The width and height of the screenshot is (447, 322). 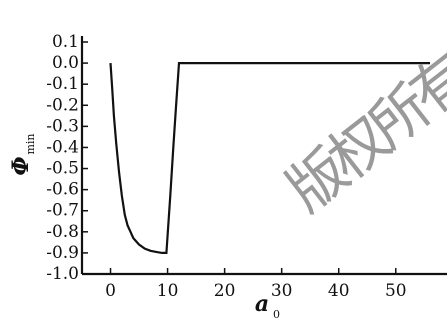 I want to click on x-tick-label: 20, so click(x=225, y=291).